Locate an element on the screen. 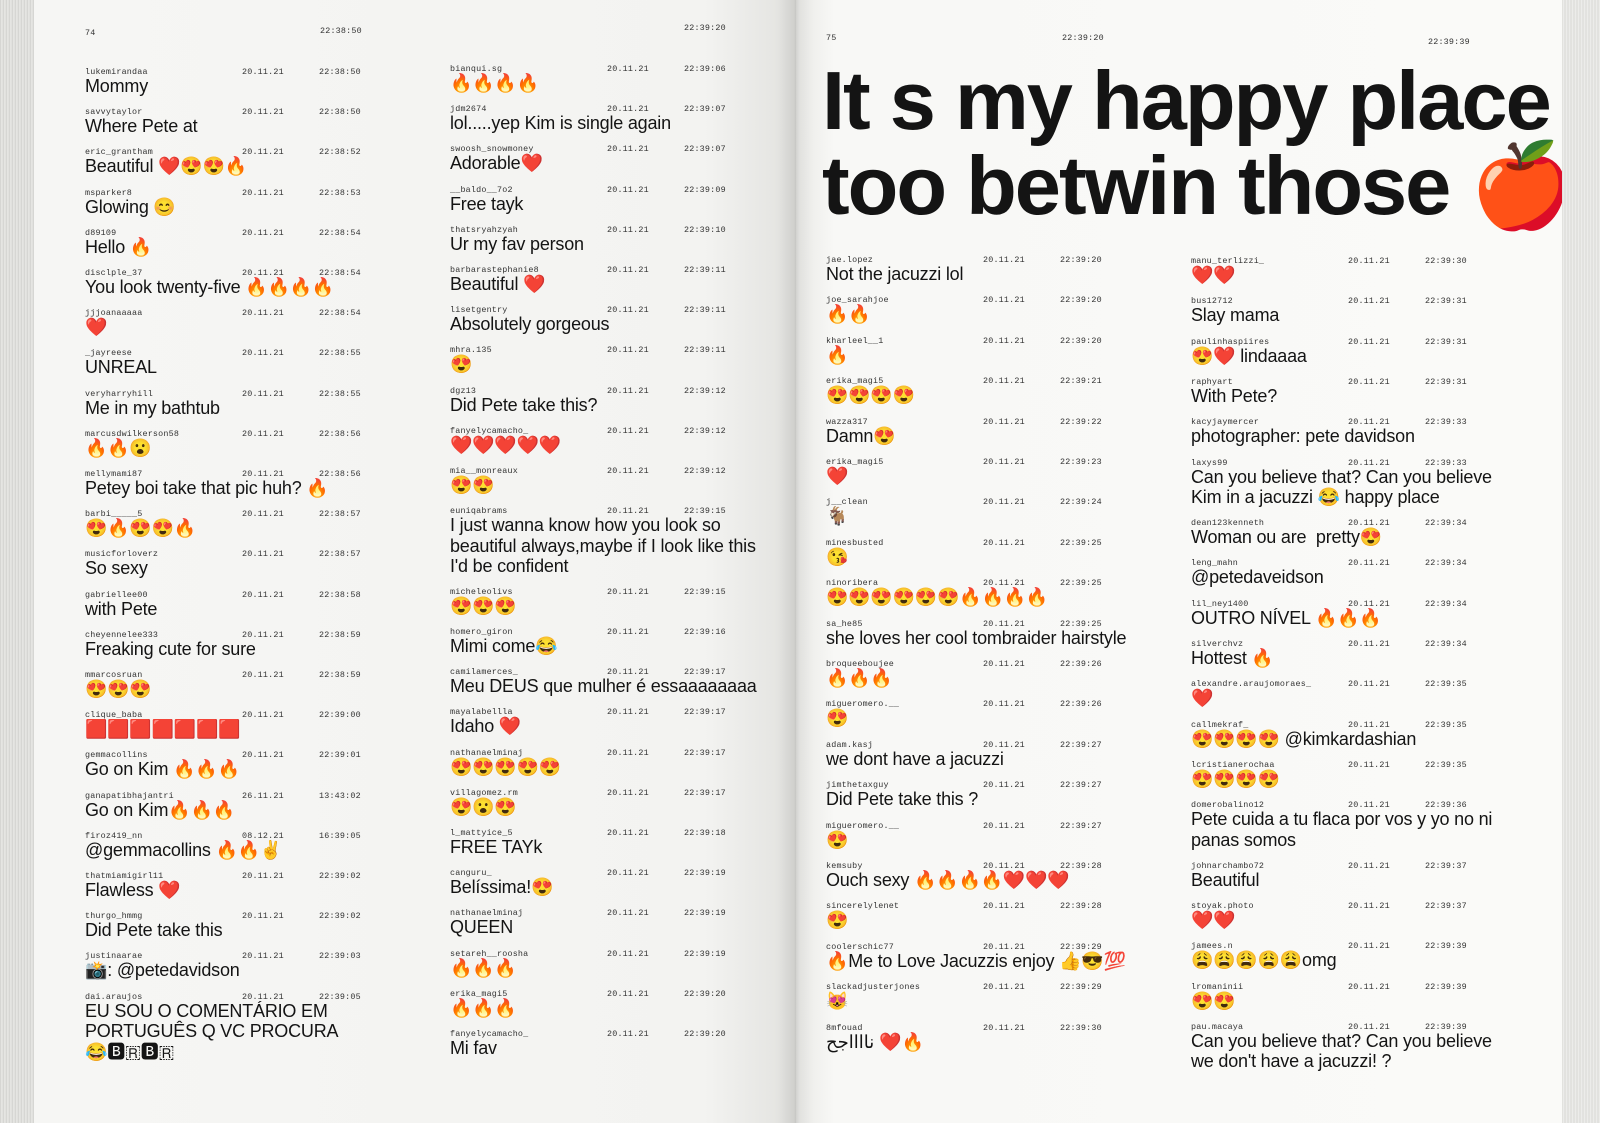  comment-username: thurgo_hmmg is located at coordinates (114, 916).